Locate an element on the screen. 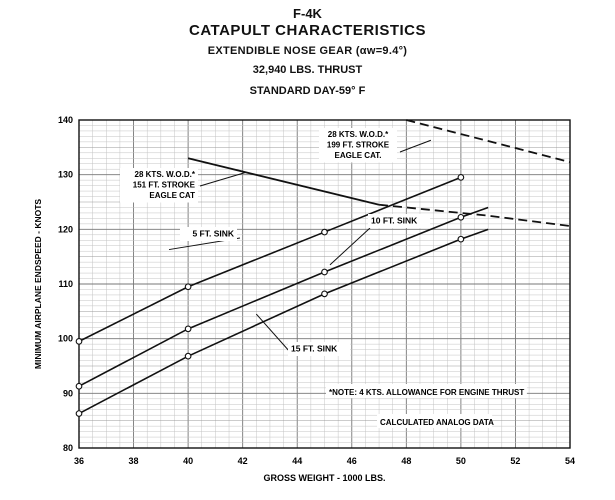 Image resolution: width=615 pixels, height=500 pixels. label-151ft-stroke: 151 FT. STROKE is located at coordinates (164, 185).